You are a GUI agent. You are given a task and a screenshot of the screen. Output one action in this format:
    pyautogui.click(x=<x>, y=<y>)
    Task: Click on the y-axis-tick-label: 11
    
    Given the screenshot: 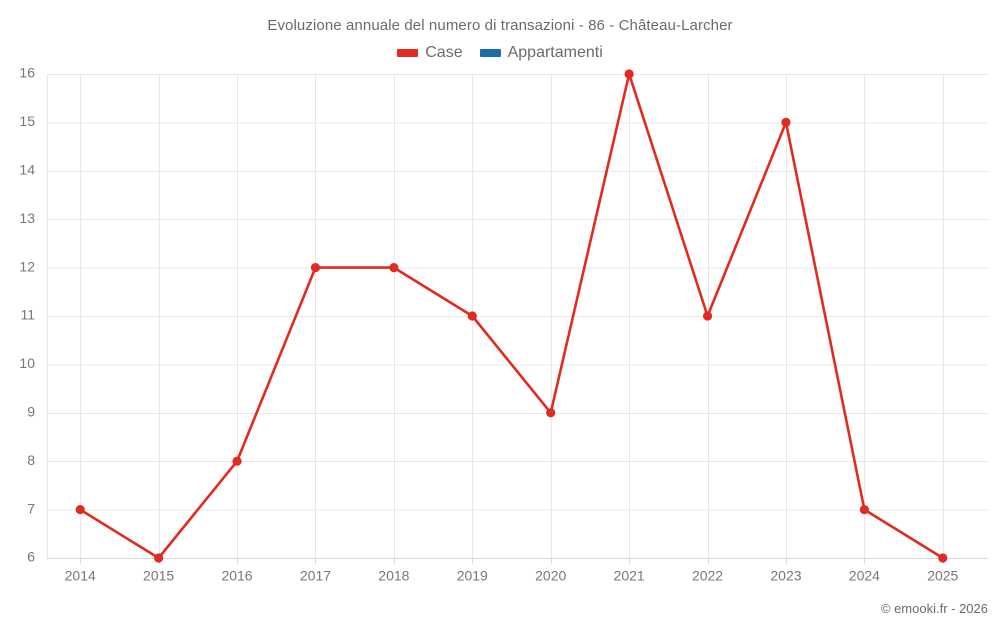 What is the action you would take?
    pyautogui.click(x=27, y=315)
    